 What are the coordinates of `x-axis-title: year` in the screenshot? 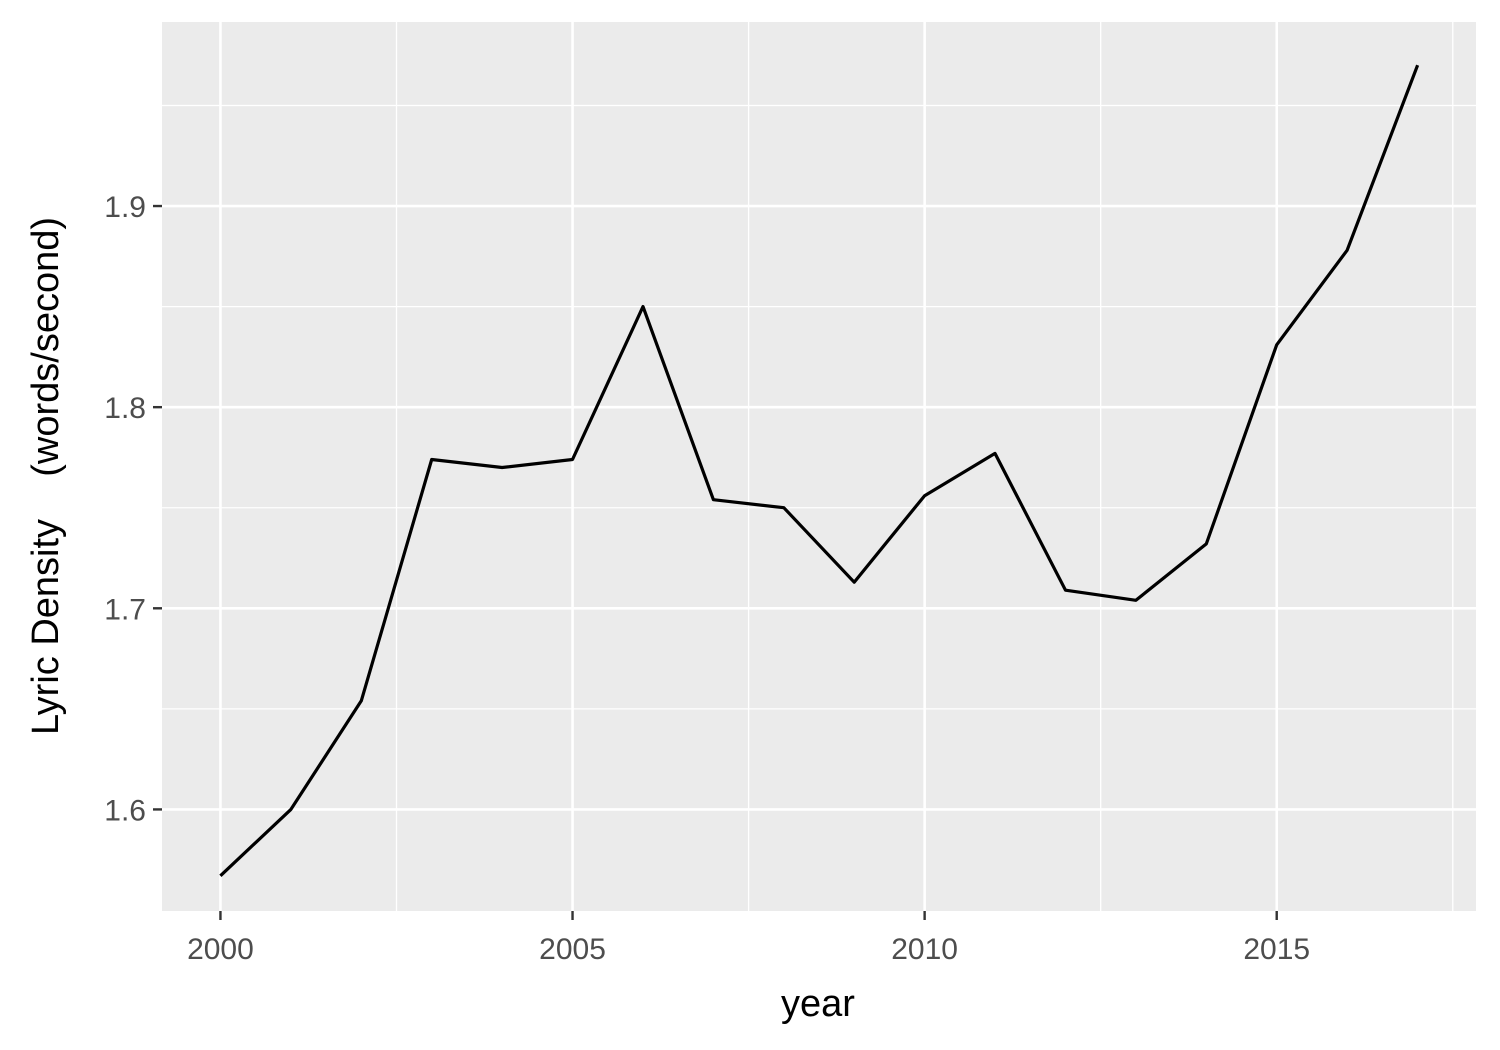 It's located at (818, 1004).